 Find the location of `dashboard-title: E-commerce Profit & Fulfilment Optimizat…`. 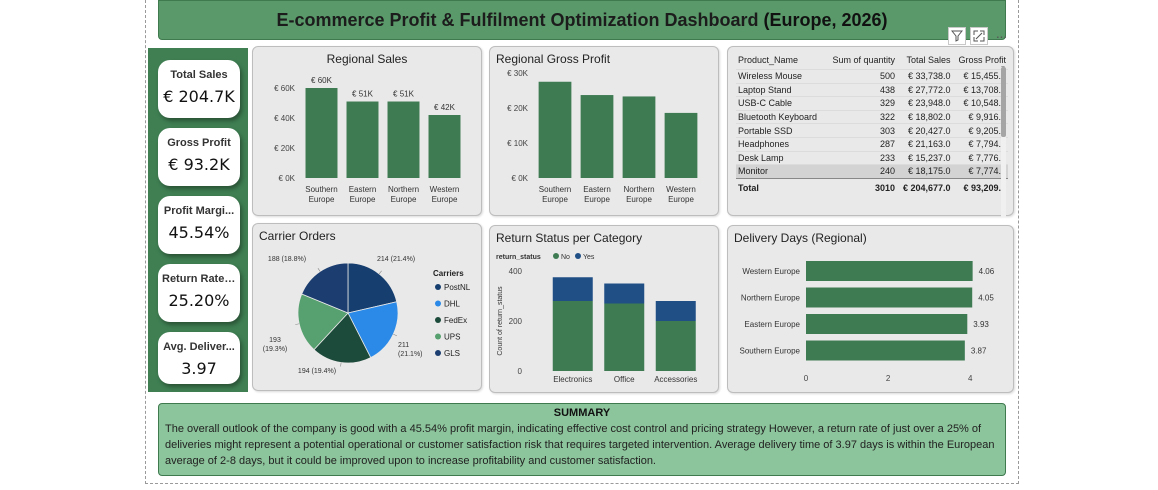

dashboard-title: E-commerce Profit & Fulfilment Optimizat… is located at coordinates (582, 20).